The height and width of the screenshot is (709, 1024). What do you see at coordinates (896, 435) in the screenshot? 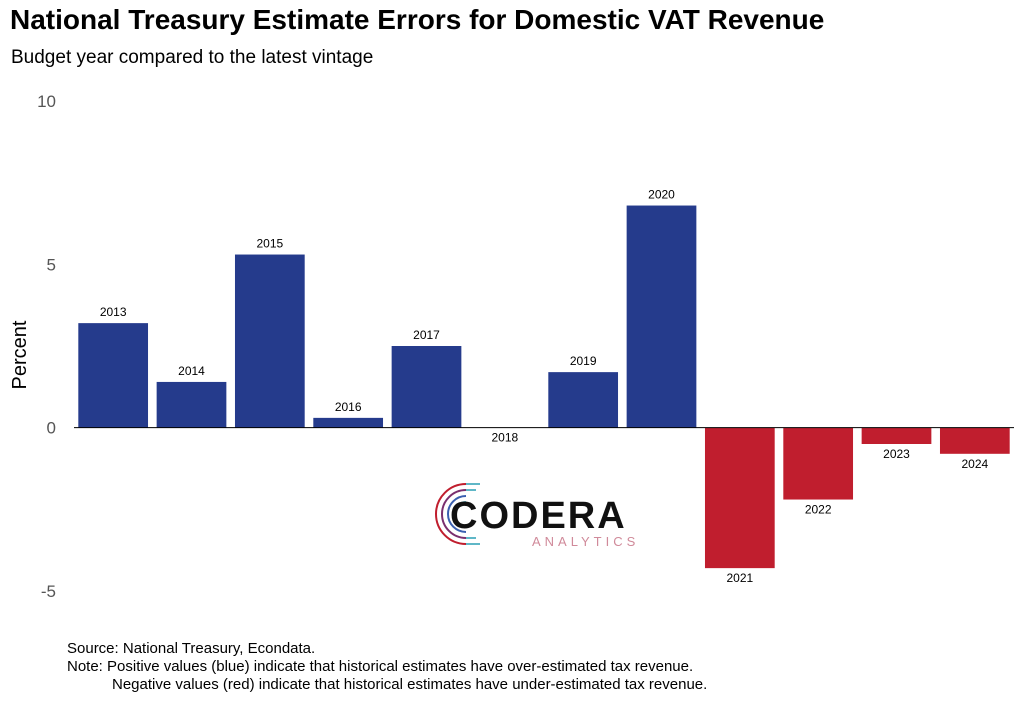
I see `bar-2023` at bounding box center [896, 435].